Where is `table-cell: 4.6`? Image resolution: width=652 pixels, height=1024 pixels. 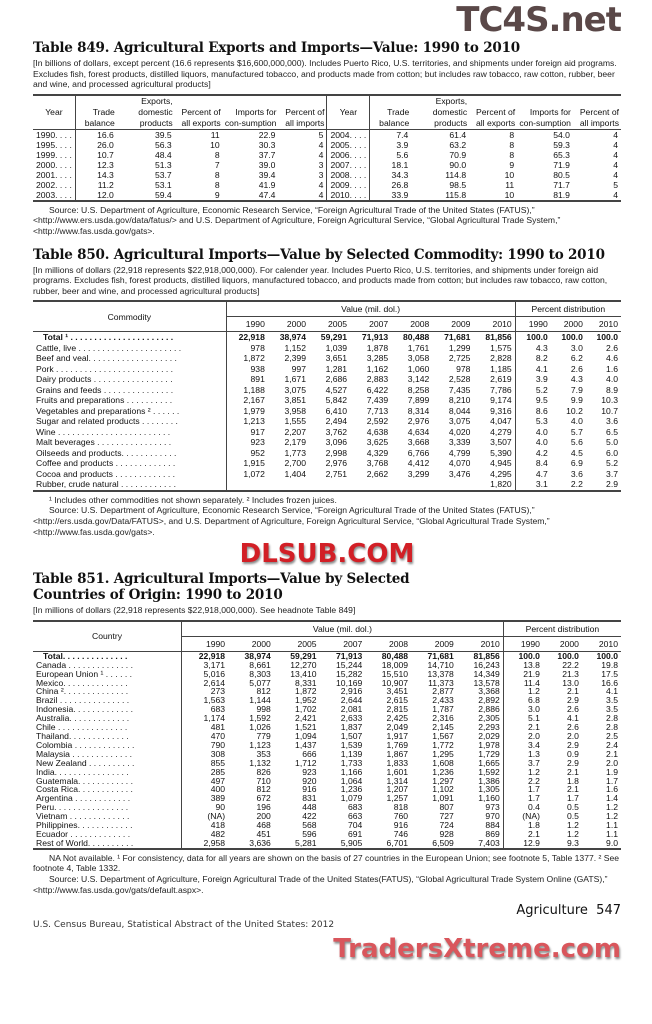 table-cell: 4.6 is located at coordinates (612, 358).